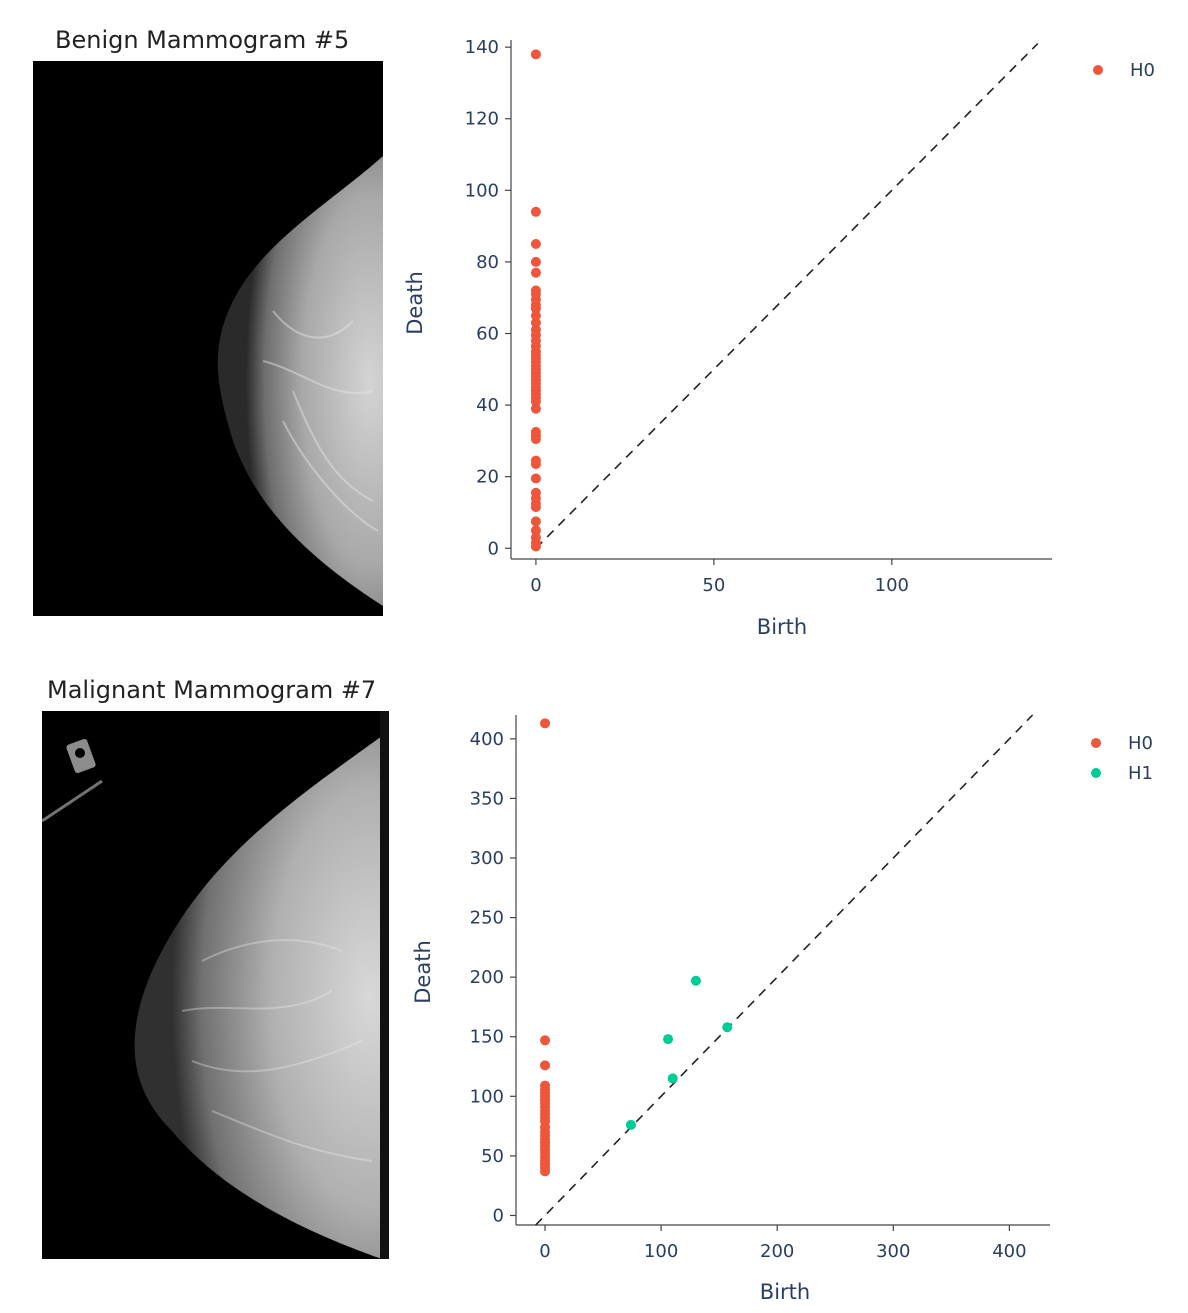 This screenshot has height=1313, width=1188. I want to click on y-tick-label: 400, so click(487, 739).